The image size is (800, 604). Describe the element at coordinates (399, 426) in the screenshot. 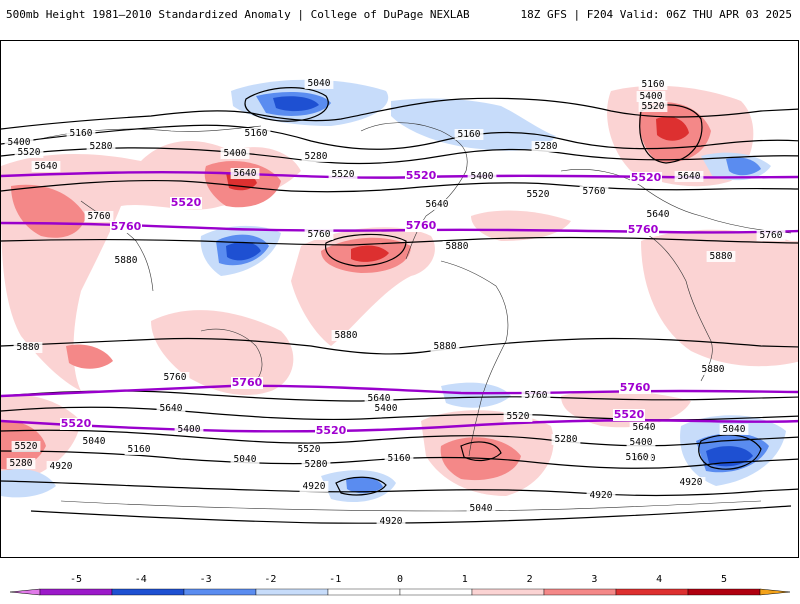

I see `reference-contour-5520-south` at that location.